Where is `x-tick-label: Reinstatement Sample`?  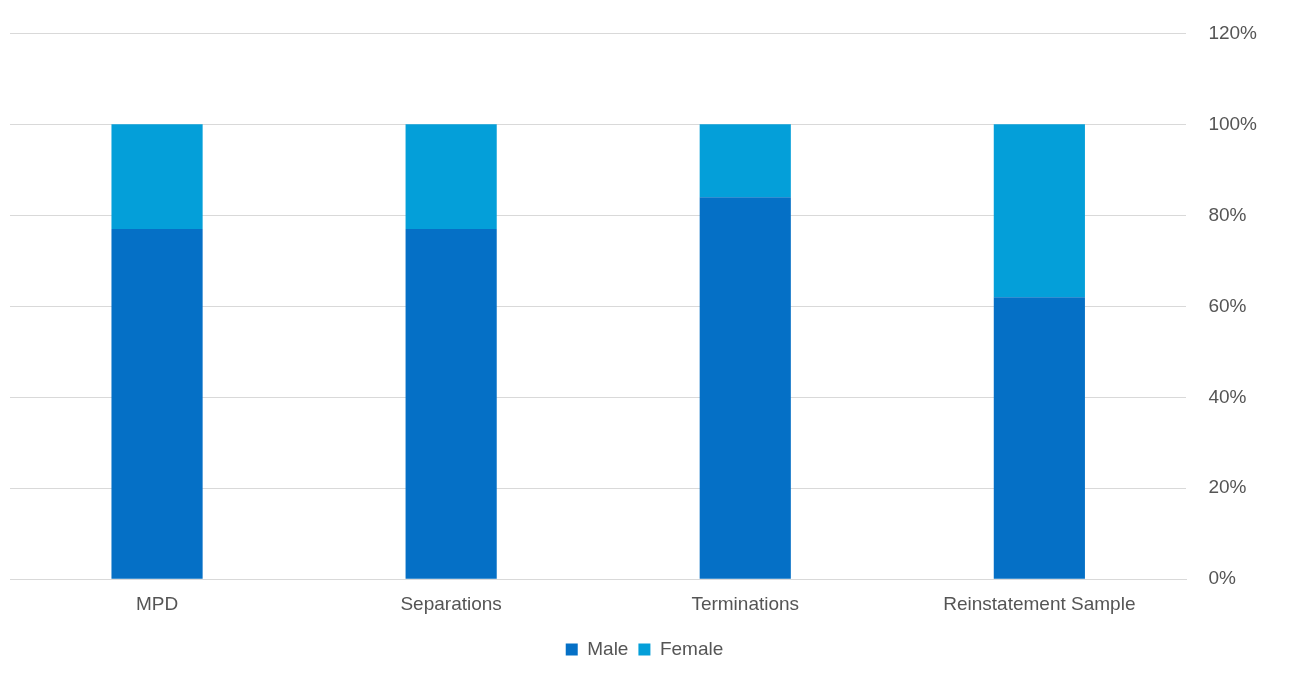
x-tick-label: Reinstatement Sample is located at coordinates (1039, 603).